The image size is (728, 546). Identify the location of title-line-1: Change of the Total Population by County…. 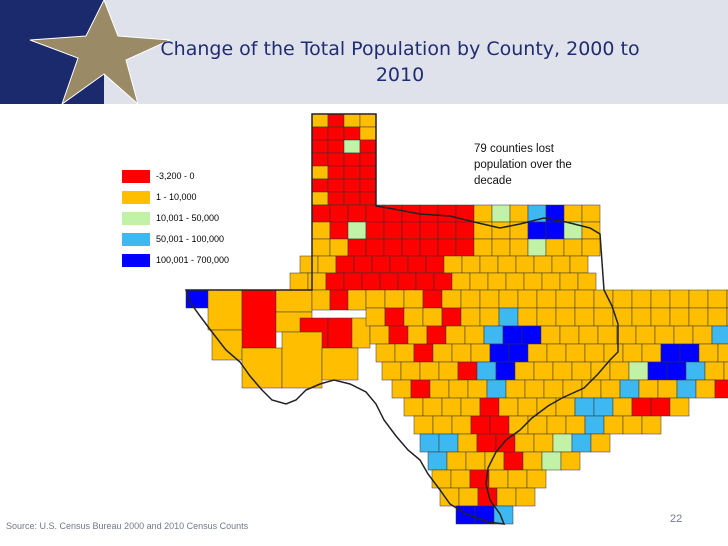
(400, 49).